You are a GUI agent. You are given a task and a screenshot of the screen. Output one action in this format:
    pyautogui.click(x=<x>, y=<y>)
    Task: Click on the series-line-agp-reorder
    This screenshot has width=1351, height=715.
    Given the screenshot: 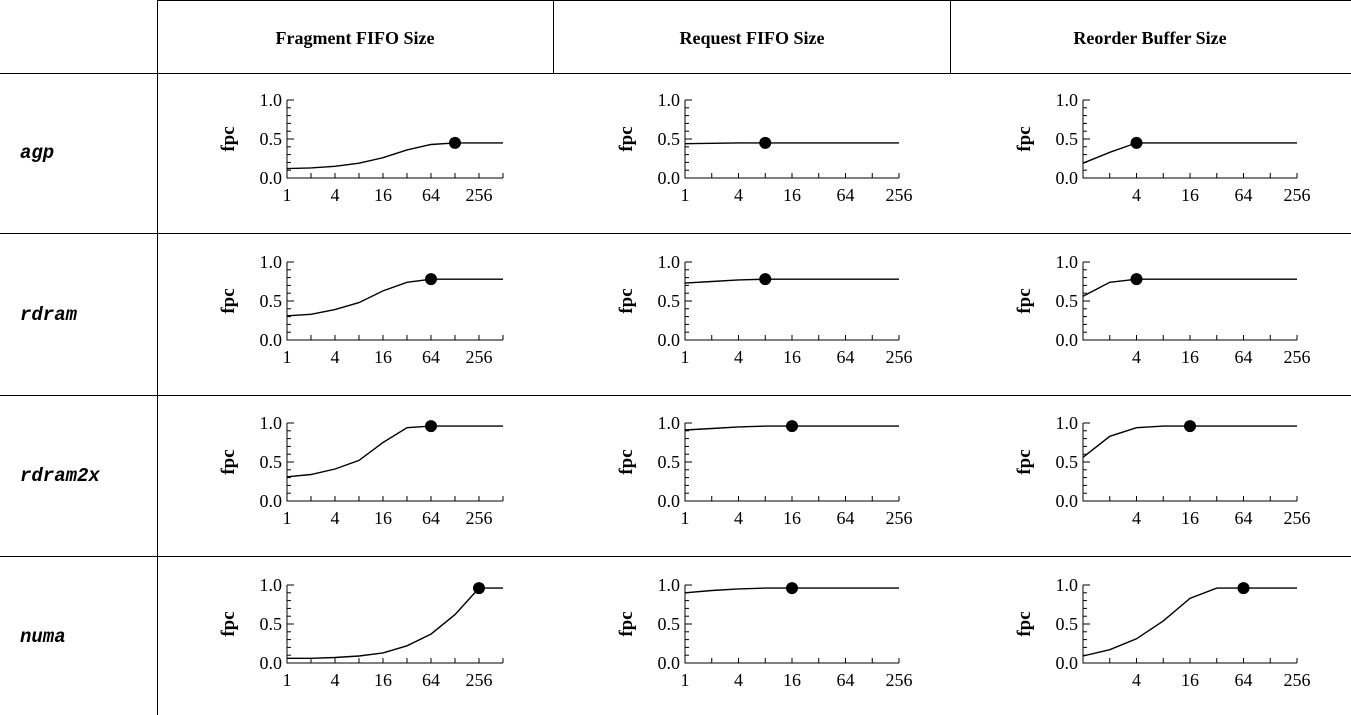 What is the action you would take?
    pyautogui.click(x=1189, y=153)
    